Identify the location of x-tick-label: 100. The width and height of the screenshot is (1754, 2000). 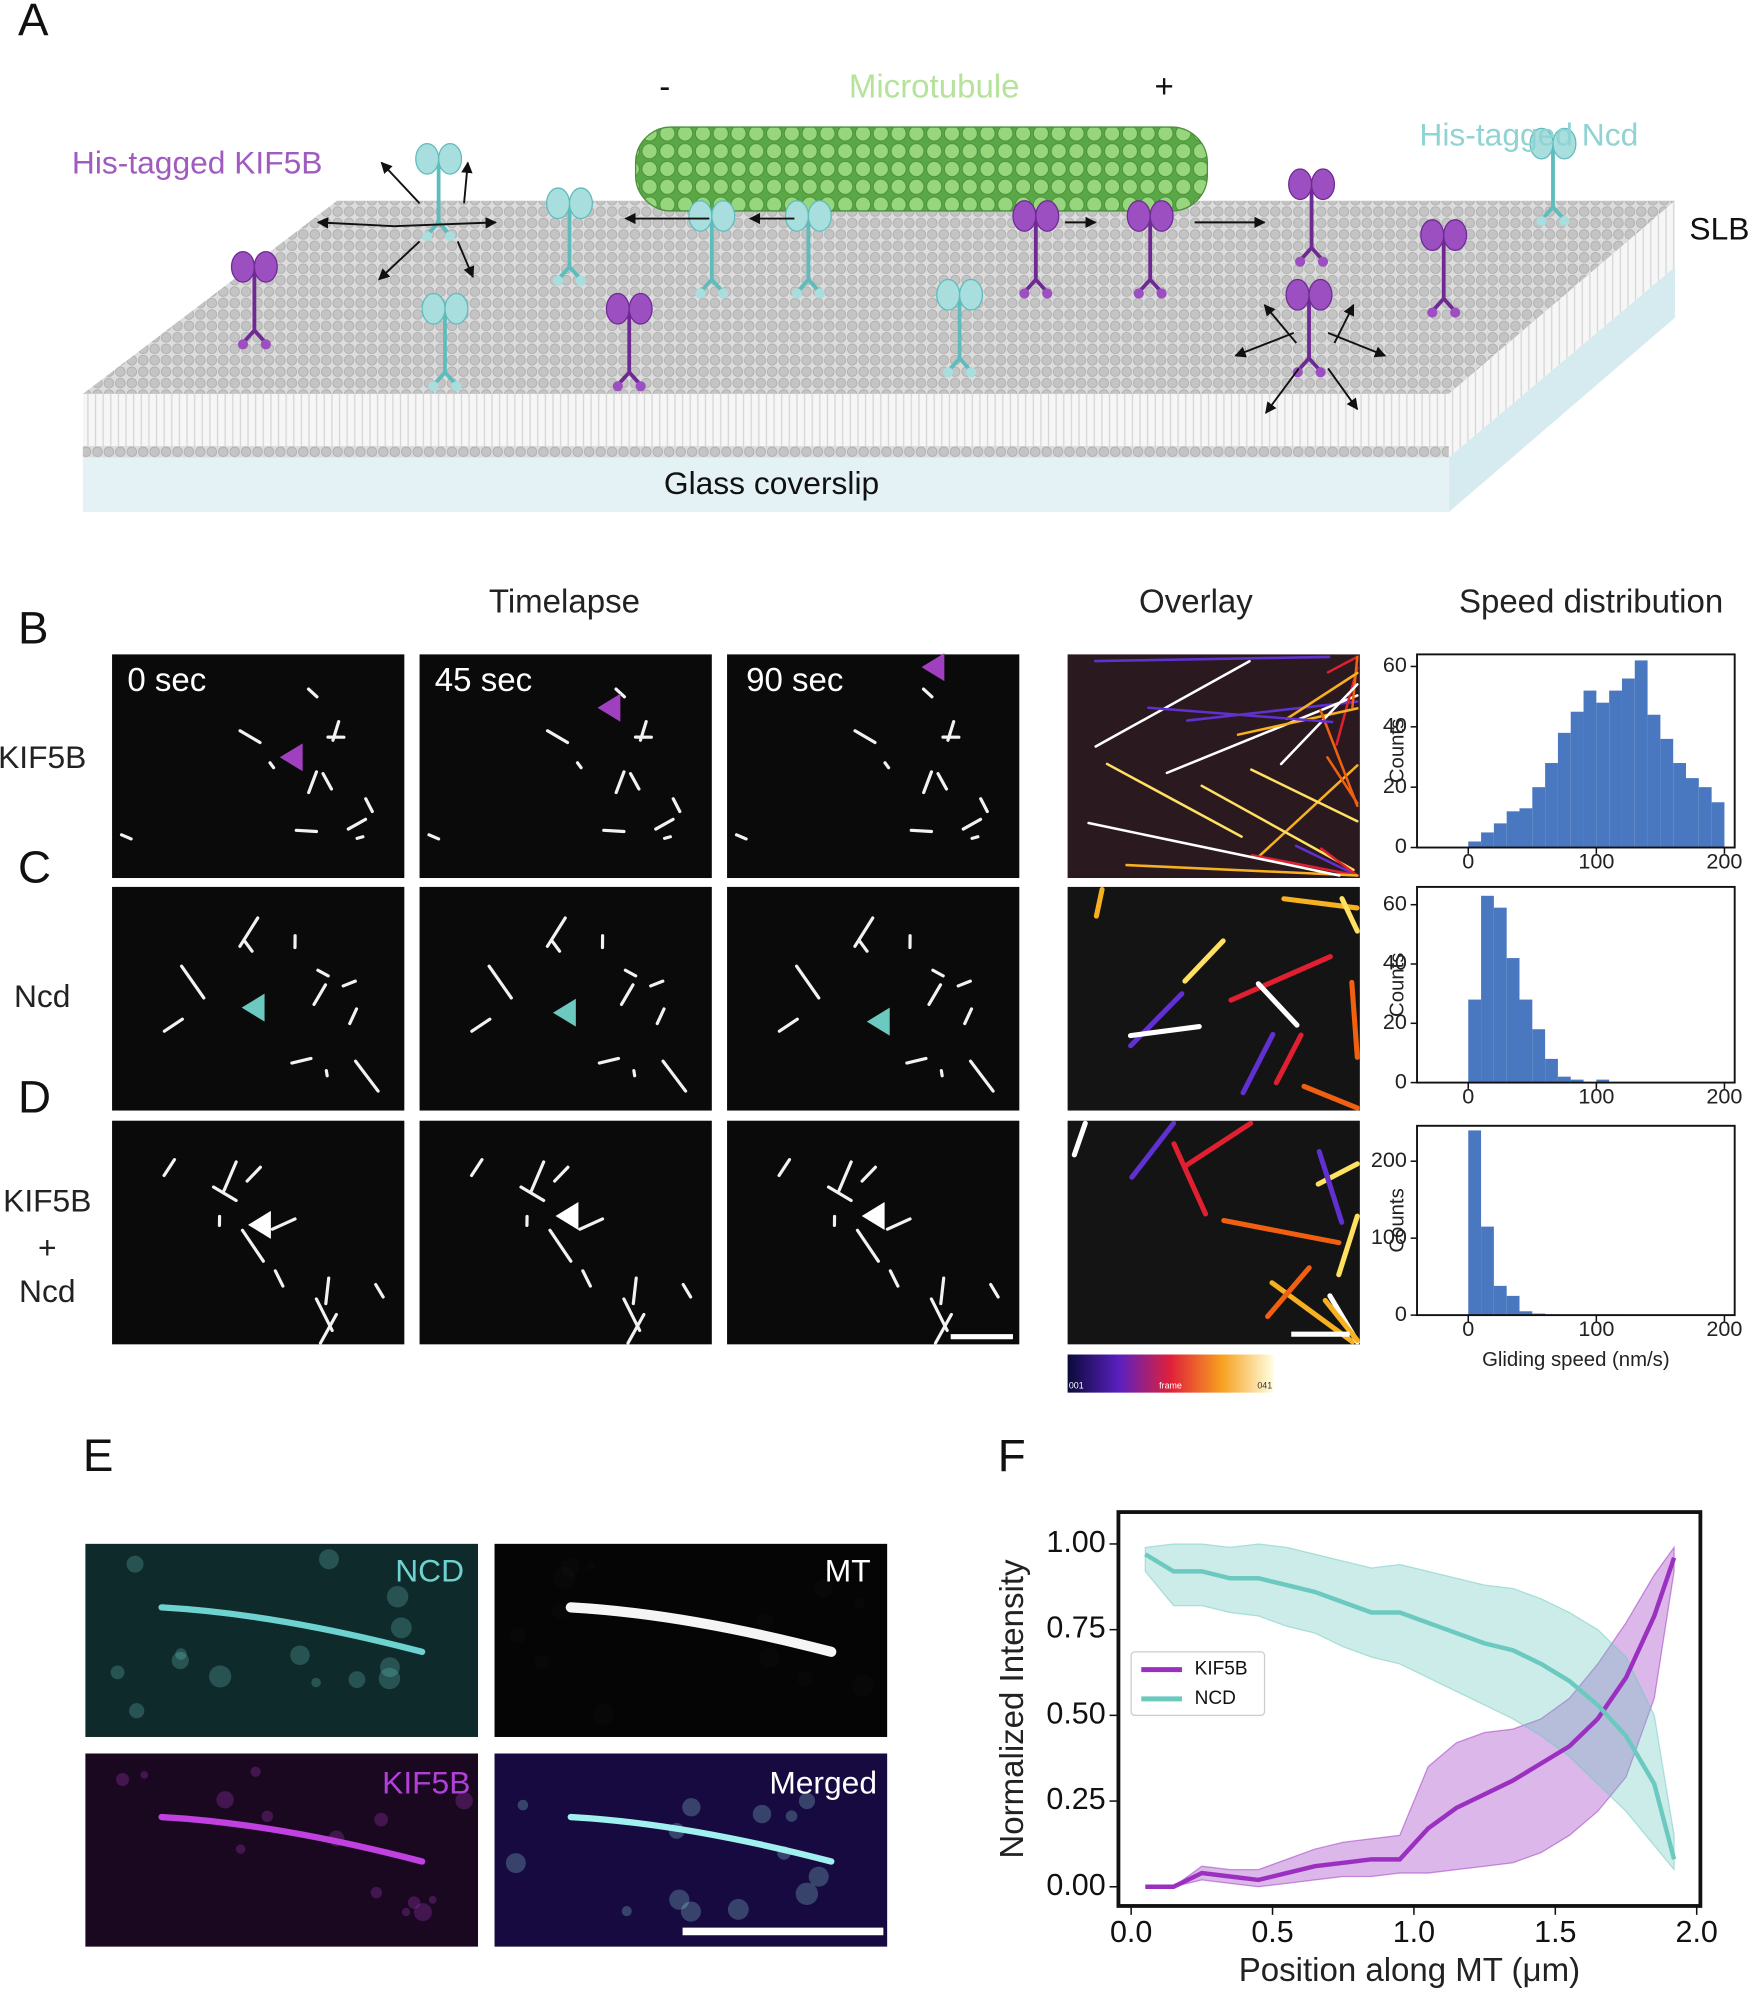
(1596, 1096).